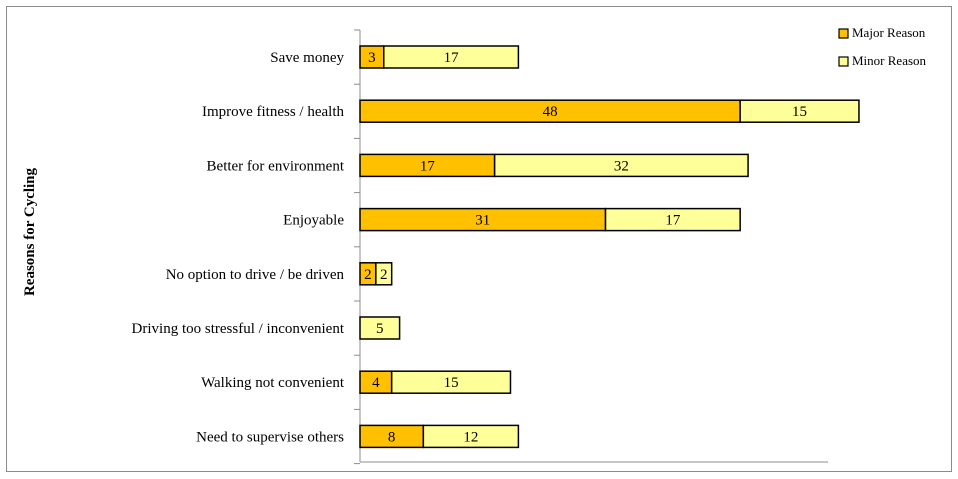 The image size is (958, 479). What do you see at coordinates (376, 383) in the screenshot?
I see `data-label: 4` at bounding box center [376, 383].